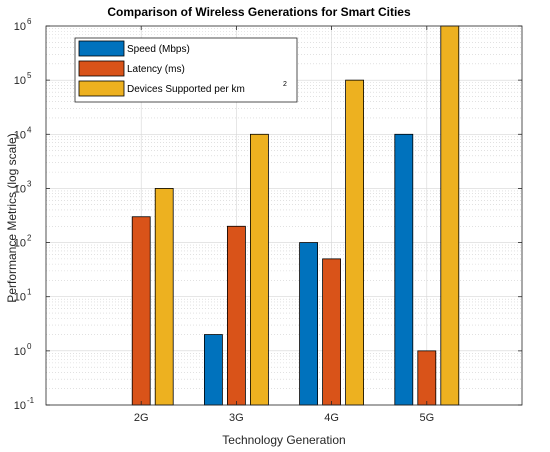 This screenshot has height=452, width=550. What do you see at coordinates (236, 418) in the screenshot?
I see `x-tick-label: 3G` at bounding box center [236, 418].